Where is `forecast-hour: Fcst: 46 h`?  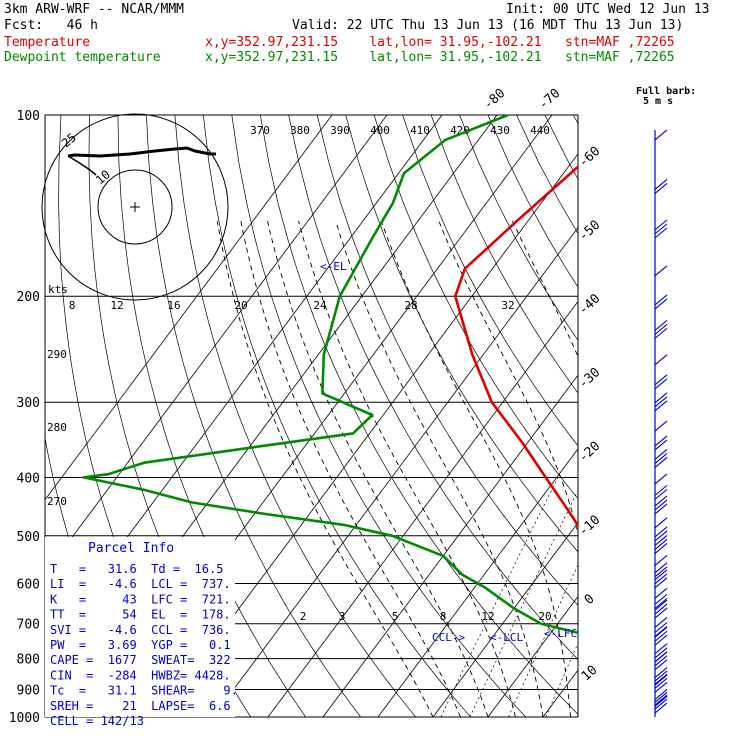
forecast-hour: Fcst: 46 h is located at coordinates (51, 25).